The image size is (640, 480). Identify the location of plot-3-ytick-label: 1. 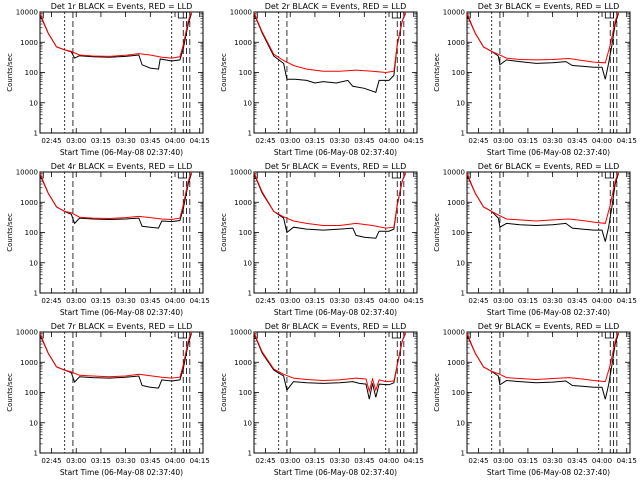
(463, 134).